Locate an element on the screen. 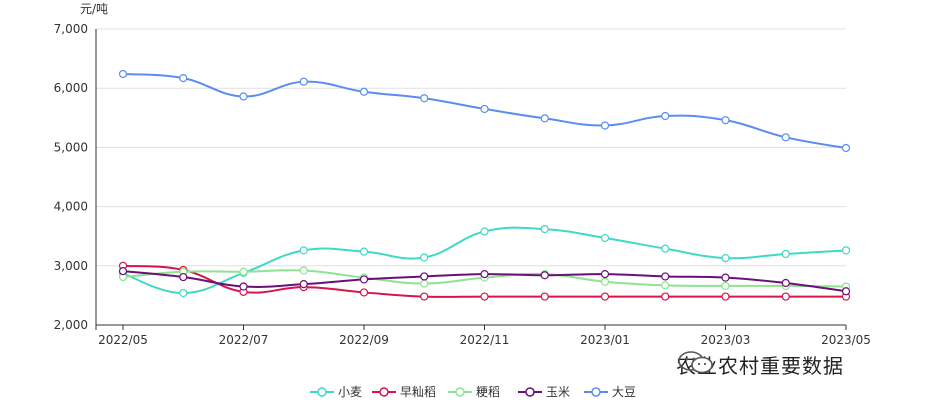  legend-item: 小麦 is located at coordinates (336, 392).